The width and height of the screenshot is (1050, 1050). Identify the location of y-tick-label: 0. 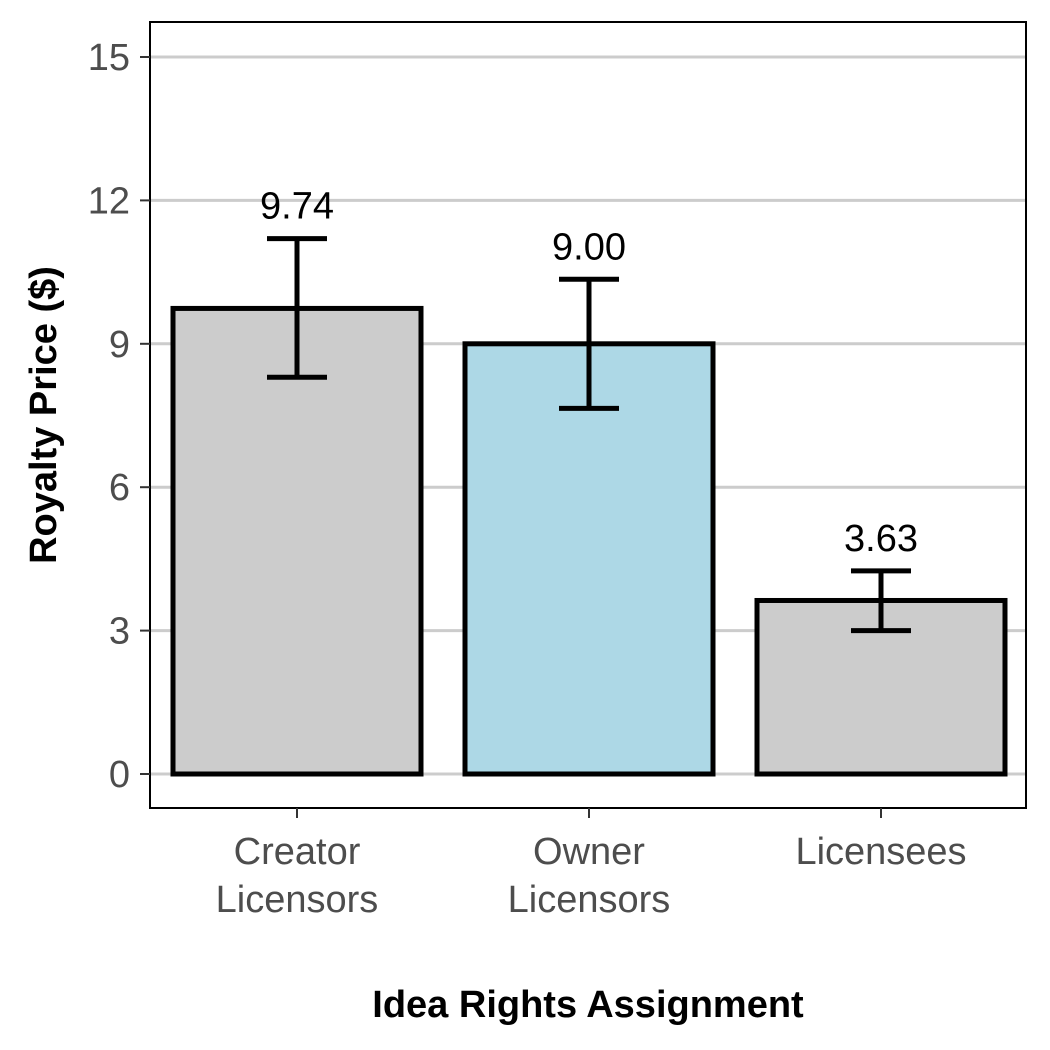
(119, 775).